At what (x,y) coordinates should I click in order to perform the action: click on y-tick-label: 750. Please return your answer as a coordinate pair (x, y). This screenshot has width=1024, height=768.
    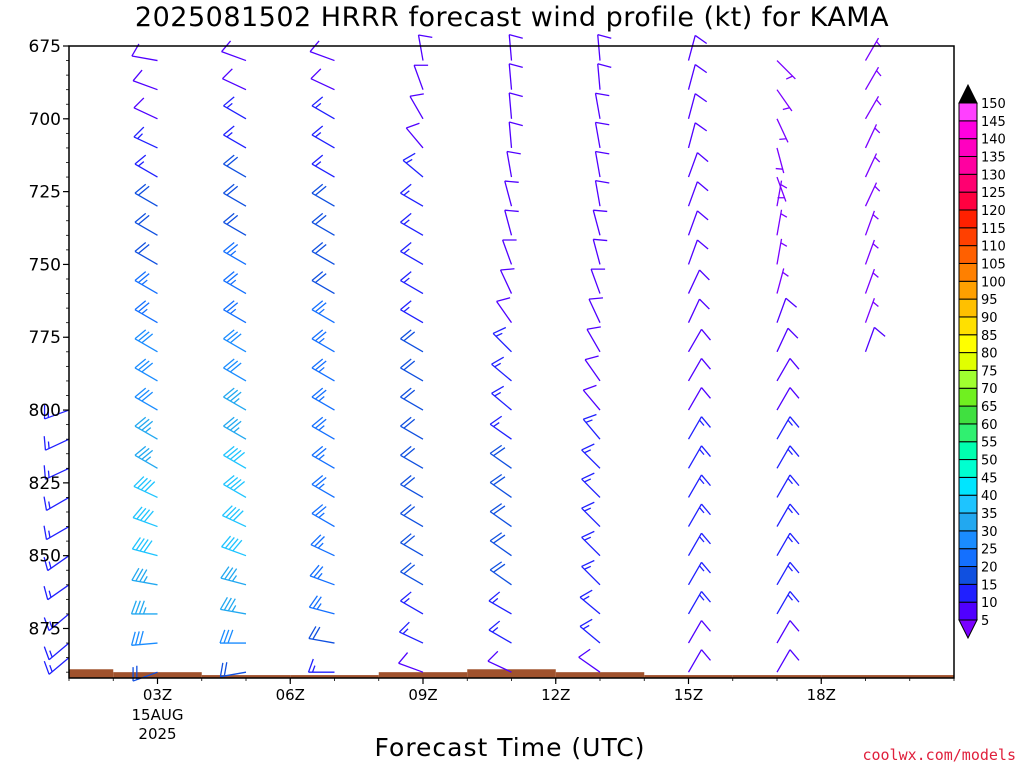
    Looking at the image, I should click on (45, 265).